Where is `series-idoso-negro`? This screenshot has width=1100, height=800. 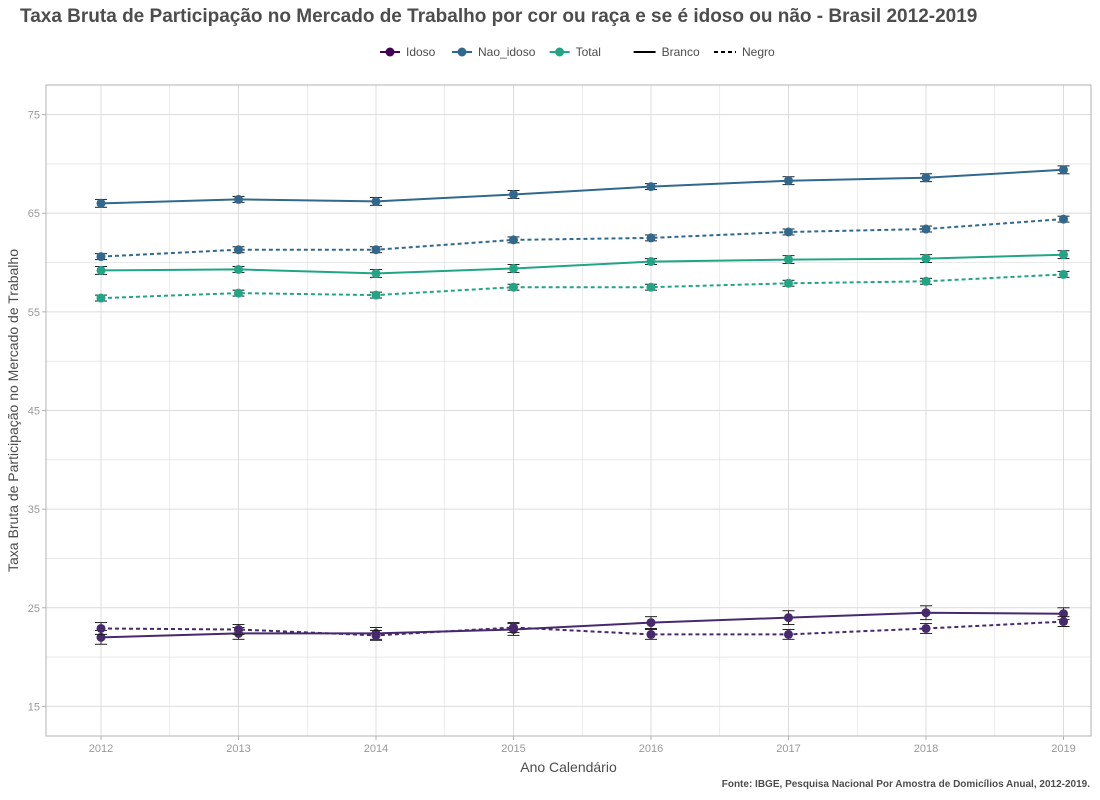
series-idoso-negro is located at coordinates (582, 628).